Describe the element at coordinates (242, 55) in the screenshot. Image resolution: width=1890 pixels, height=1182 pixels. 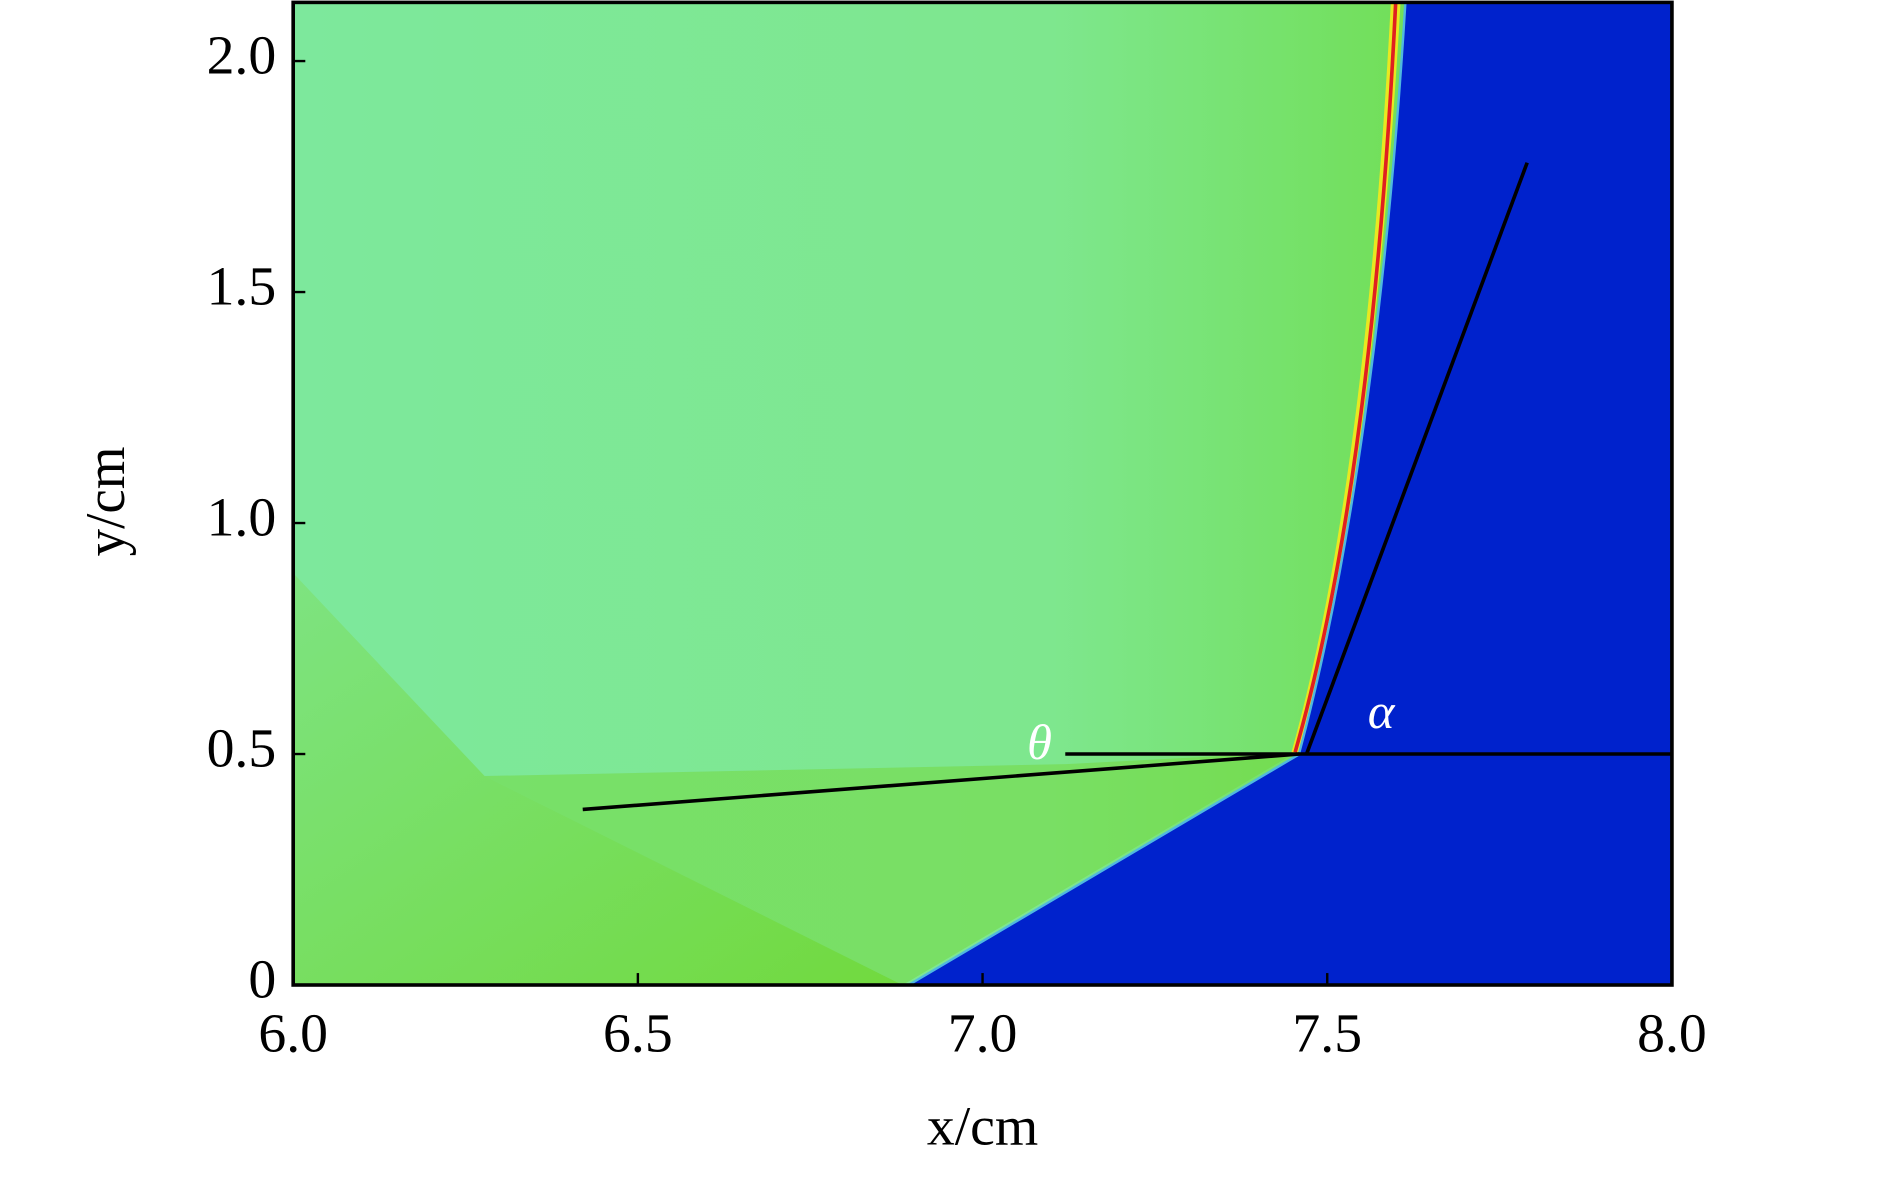
I see `y-tick-label: 2.0` at that location.